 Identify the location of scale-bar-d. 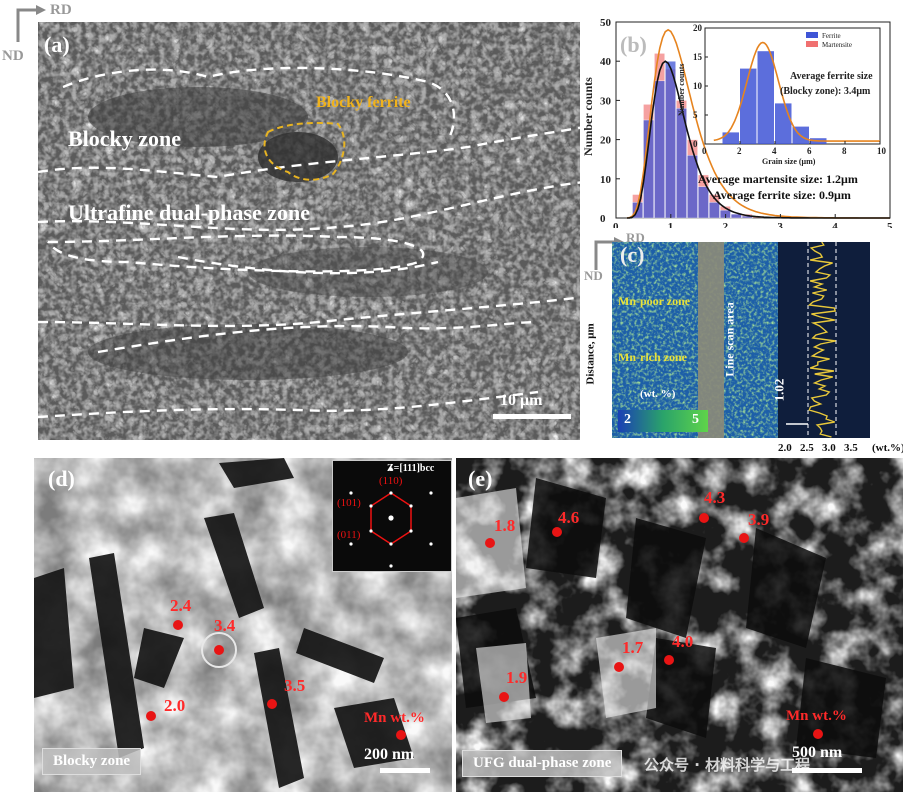
(405, 770).